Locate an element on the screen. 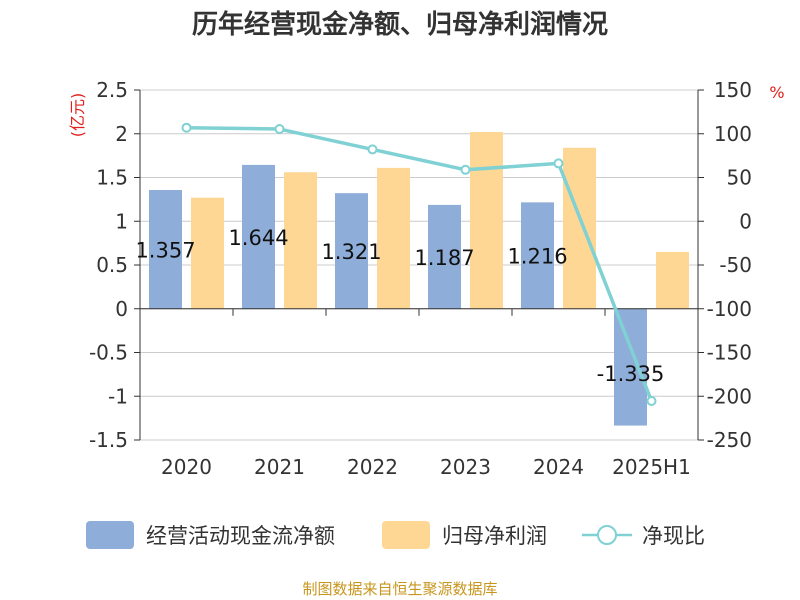 The width and height of the screenshot is (800, 600). x-tick-label: 2022 is located at coordinates (372, 467).